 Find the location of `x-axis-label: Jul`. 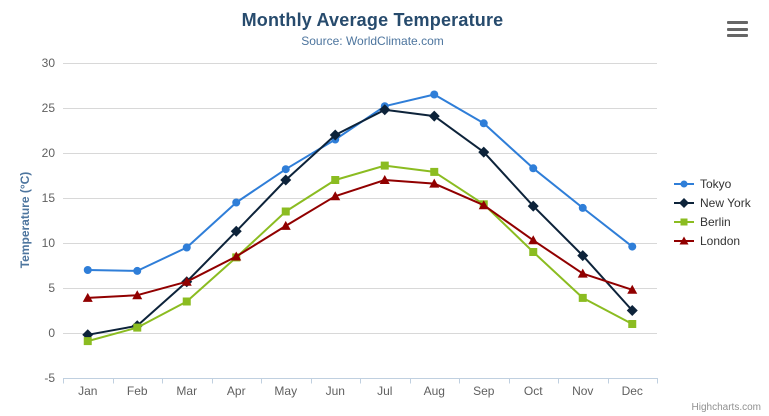

x-axis-label: Jul is located at coordinates (384, 391).